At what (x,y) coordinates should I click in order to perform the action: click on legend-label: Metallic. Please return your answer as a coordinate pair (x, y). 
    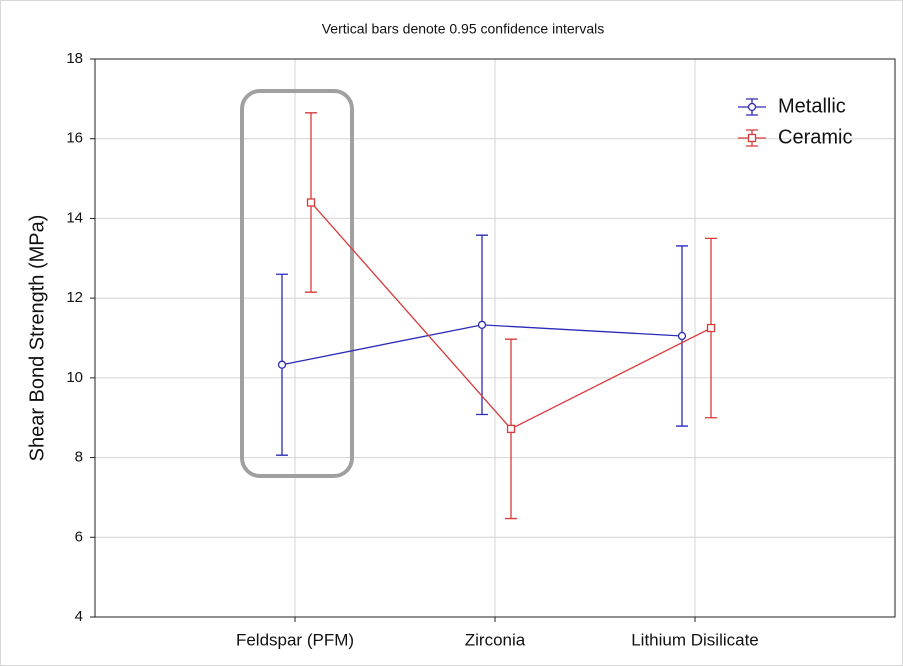
    Looking at the image, I should click on (812, 106).